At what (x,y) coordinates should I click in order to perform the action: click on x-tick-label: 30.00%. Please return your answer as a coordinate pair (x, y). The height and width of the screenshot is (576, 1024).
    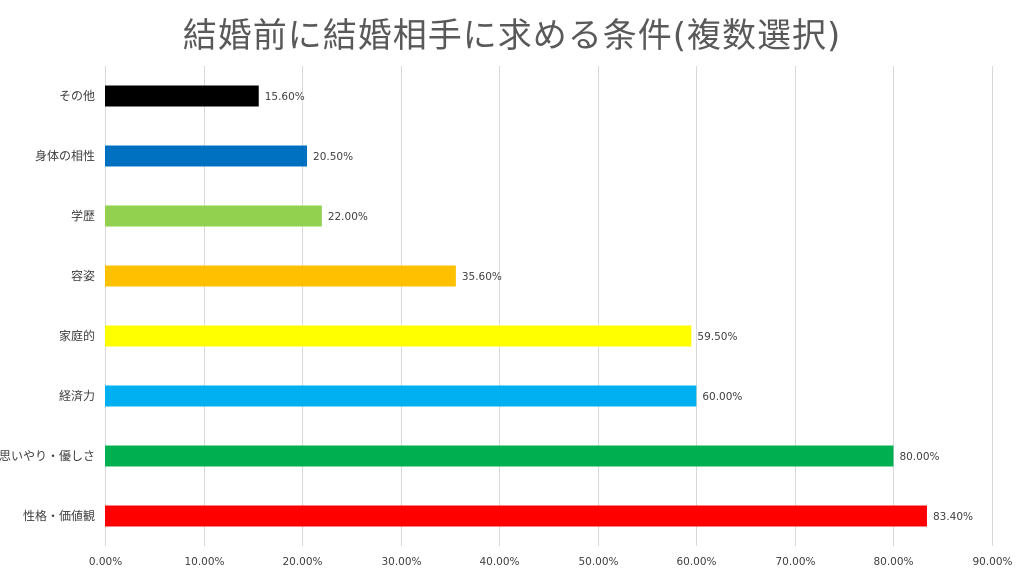
    Looking at the image, I should click on (401, 562).